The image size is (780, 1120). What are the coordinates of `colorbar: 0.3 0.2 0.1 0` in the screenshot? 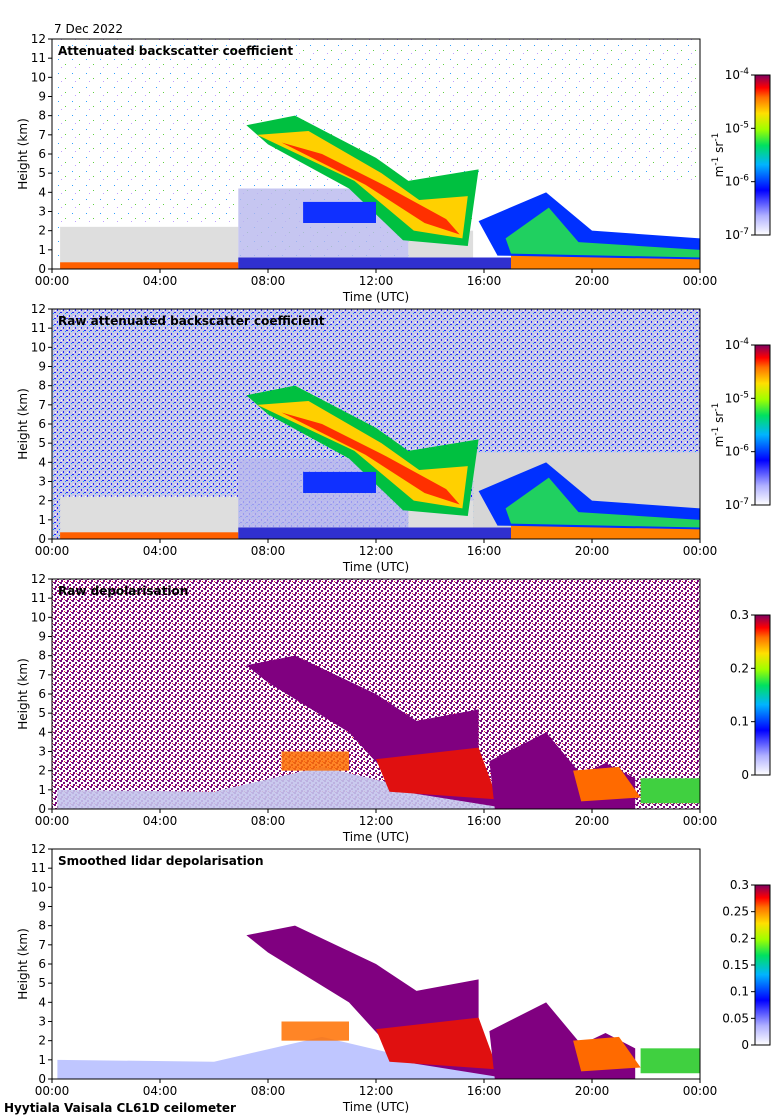 It's located at (750, 695).